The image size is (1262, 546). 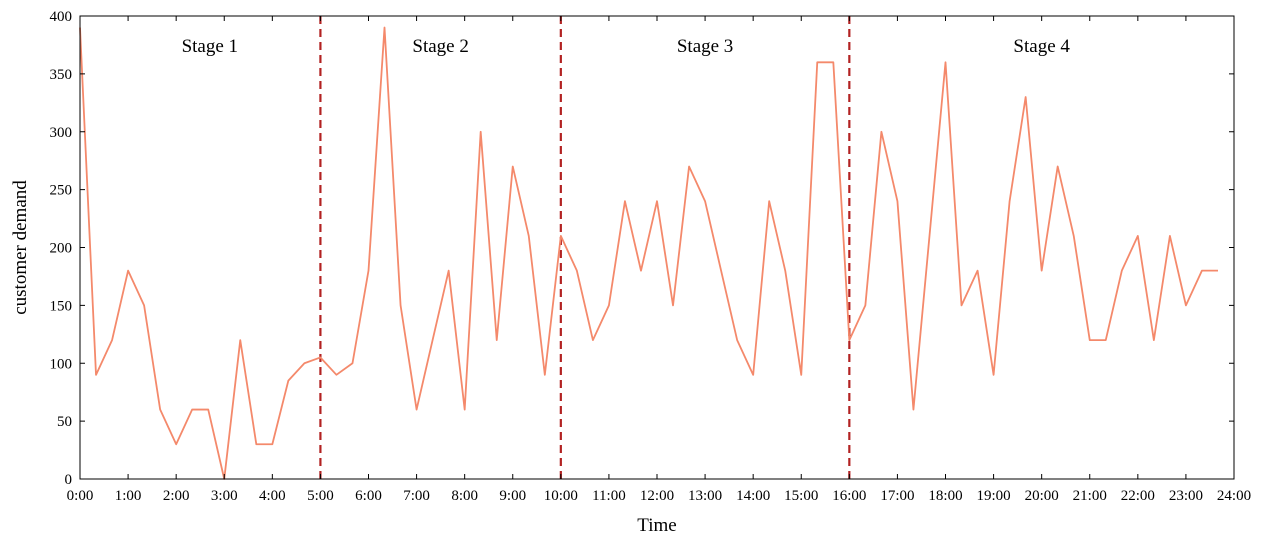 What do you see at coordinates (464, 496) in the screenshot?
I see `x-tick-label: 8:00` at bounding box center [464, 496].